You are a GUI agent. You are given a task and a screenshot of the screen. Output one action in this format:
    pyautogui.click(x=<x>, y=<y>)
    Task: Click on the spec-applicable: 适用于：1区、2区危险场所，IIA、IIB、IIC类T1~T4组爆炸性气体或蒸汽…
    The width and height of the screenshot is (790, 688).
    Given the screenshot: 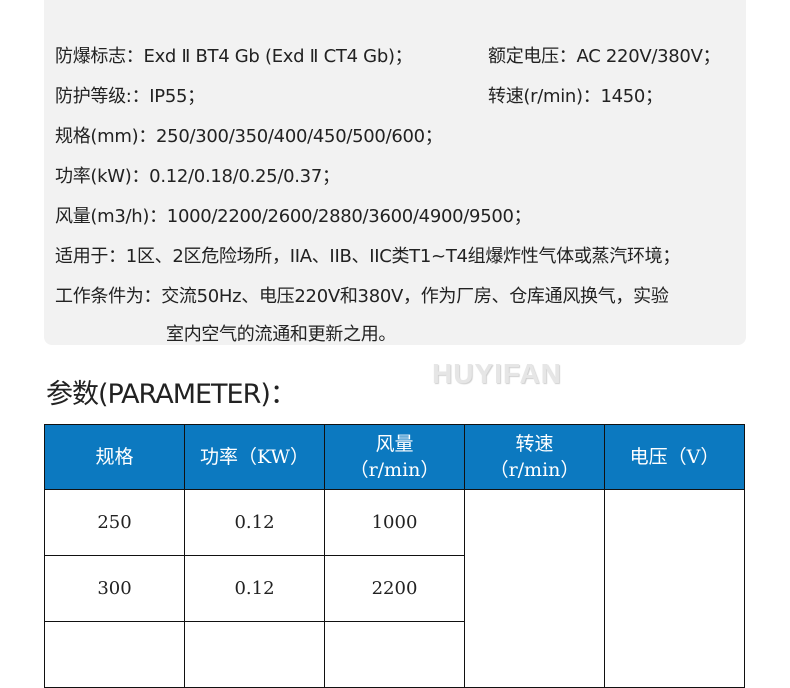 What is the action you would take?
    pyautogui.click(x=368, y=256)
    